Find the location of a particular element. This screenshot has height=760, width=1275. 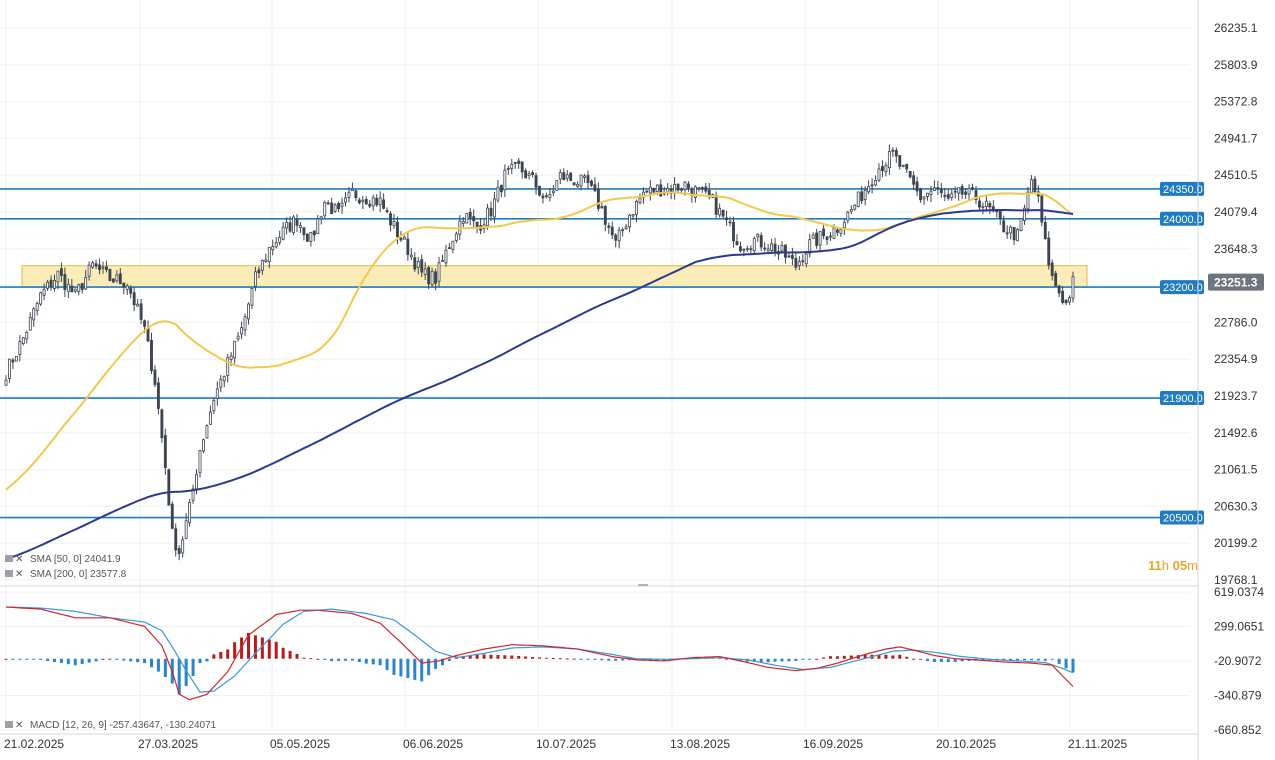

price-tick-label: 21492.6 is located at coordinates (1236, 433).